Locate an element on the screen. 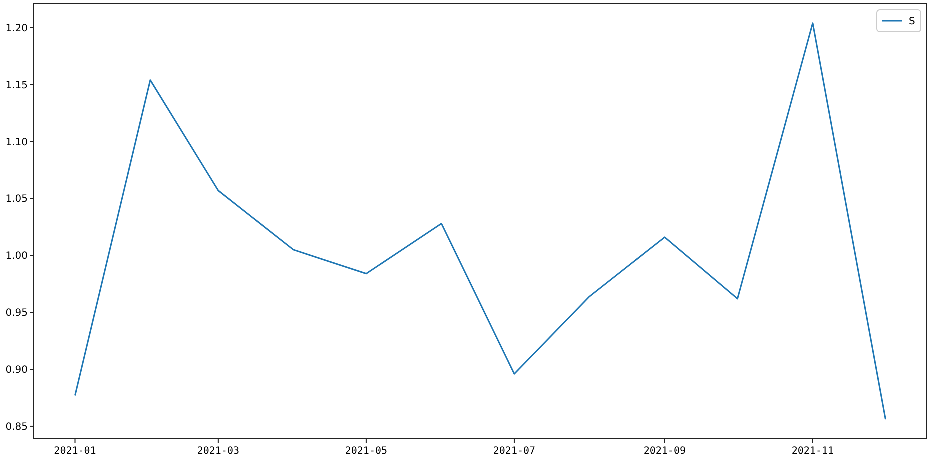 The width and height of the screenshot is (932, 464). y-tick-label: 0.85 is located at coordinates (17, 427).